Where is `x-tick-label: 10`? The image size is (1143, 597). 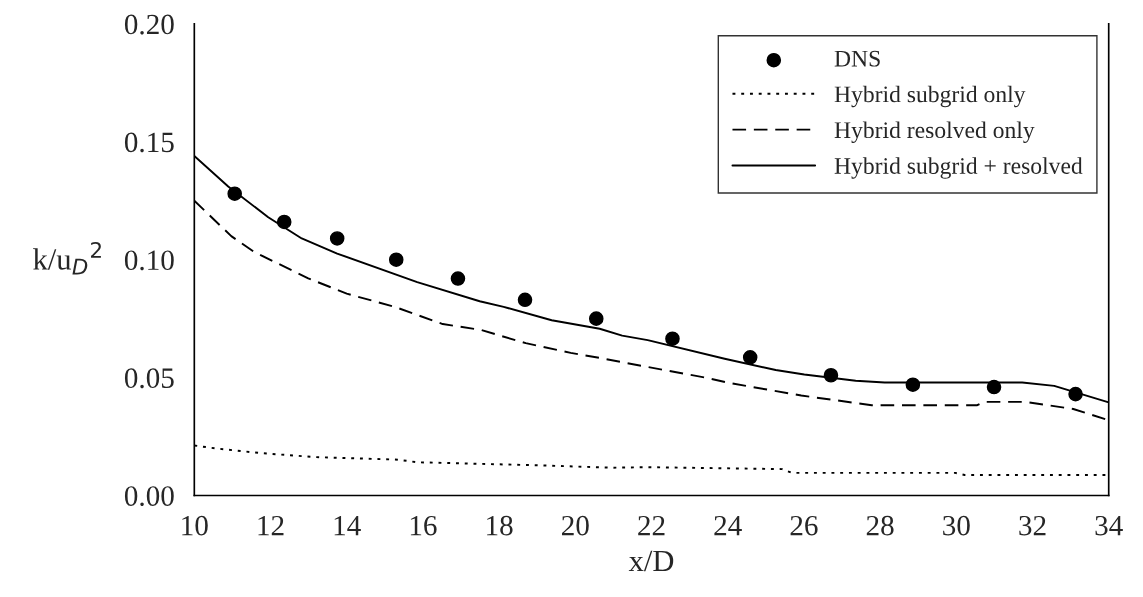 x-tick-label: 10 is located at coordinates (195, 525).